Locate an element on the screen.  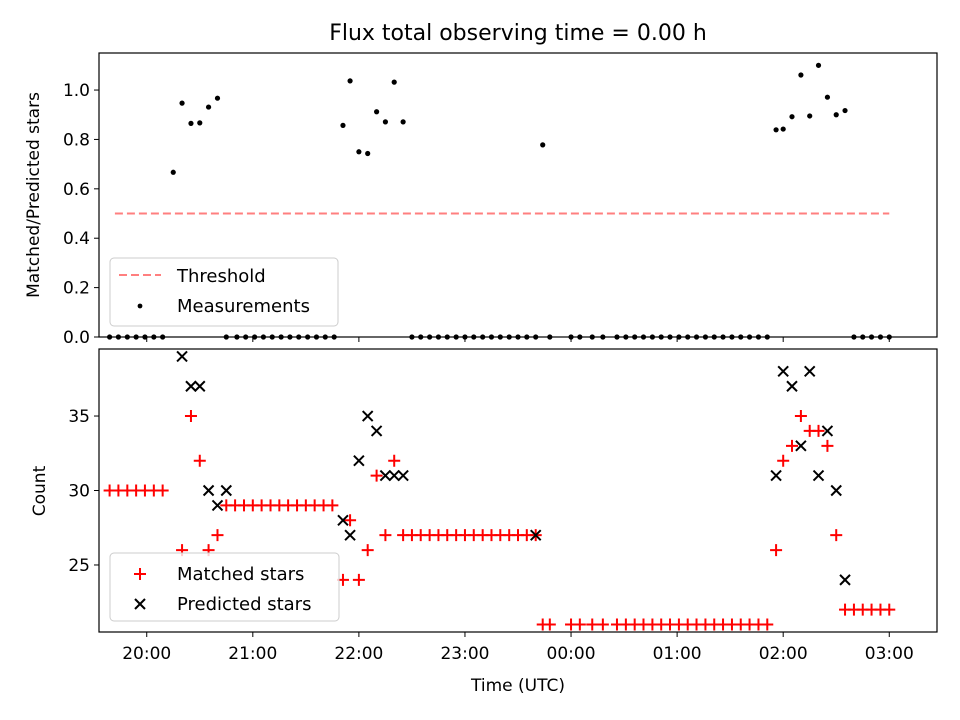
top-y-tick-label: 0.2 is located at coordinates (76, 289).